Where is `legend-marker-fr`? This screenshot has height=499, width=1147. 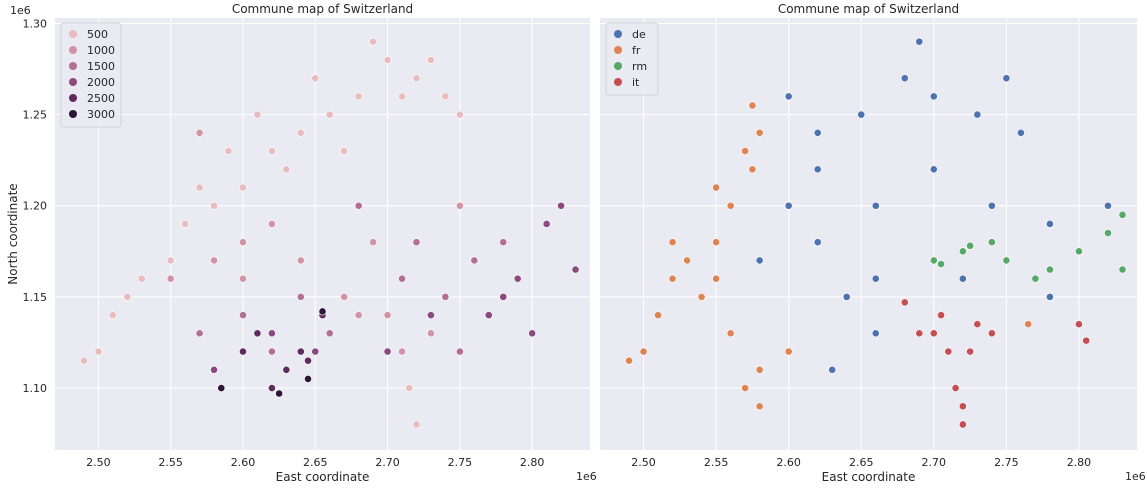 legend-marker-fr is located at coordinates (618, 50).